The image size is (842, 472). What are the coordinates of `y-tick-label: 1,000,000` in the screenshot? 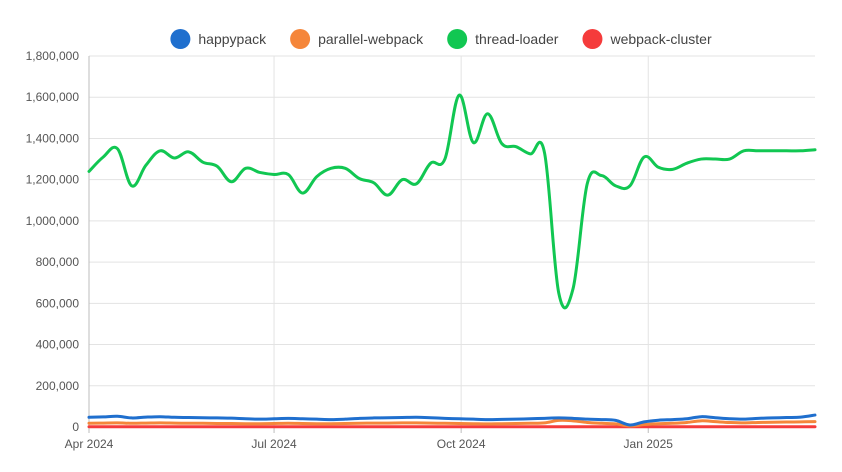 It's located at (53, 221).